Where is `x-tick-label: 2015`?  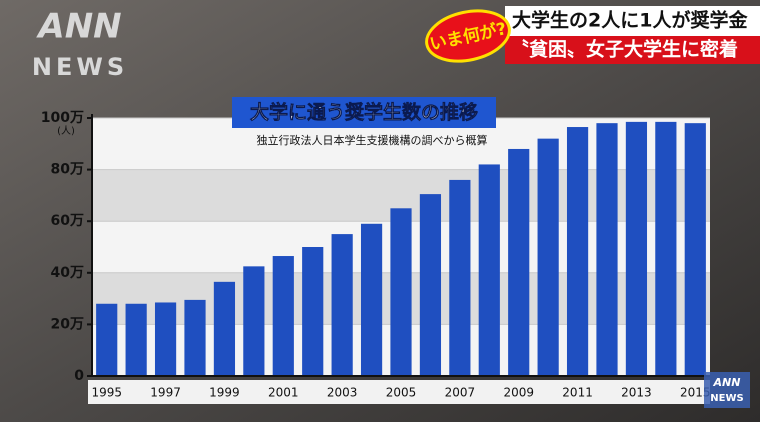
x-tick-label: 2015 is located at coordinates (695, 393).